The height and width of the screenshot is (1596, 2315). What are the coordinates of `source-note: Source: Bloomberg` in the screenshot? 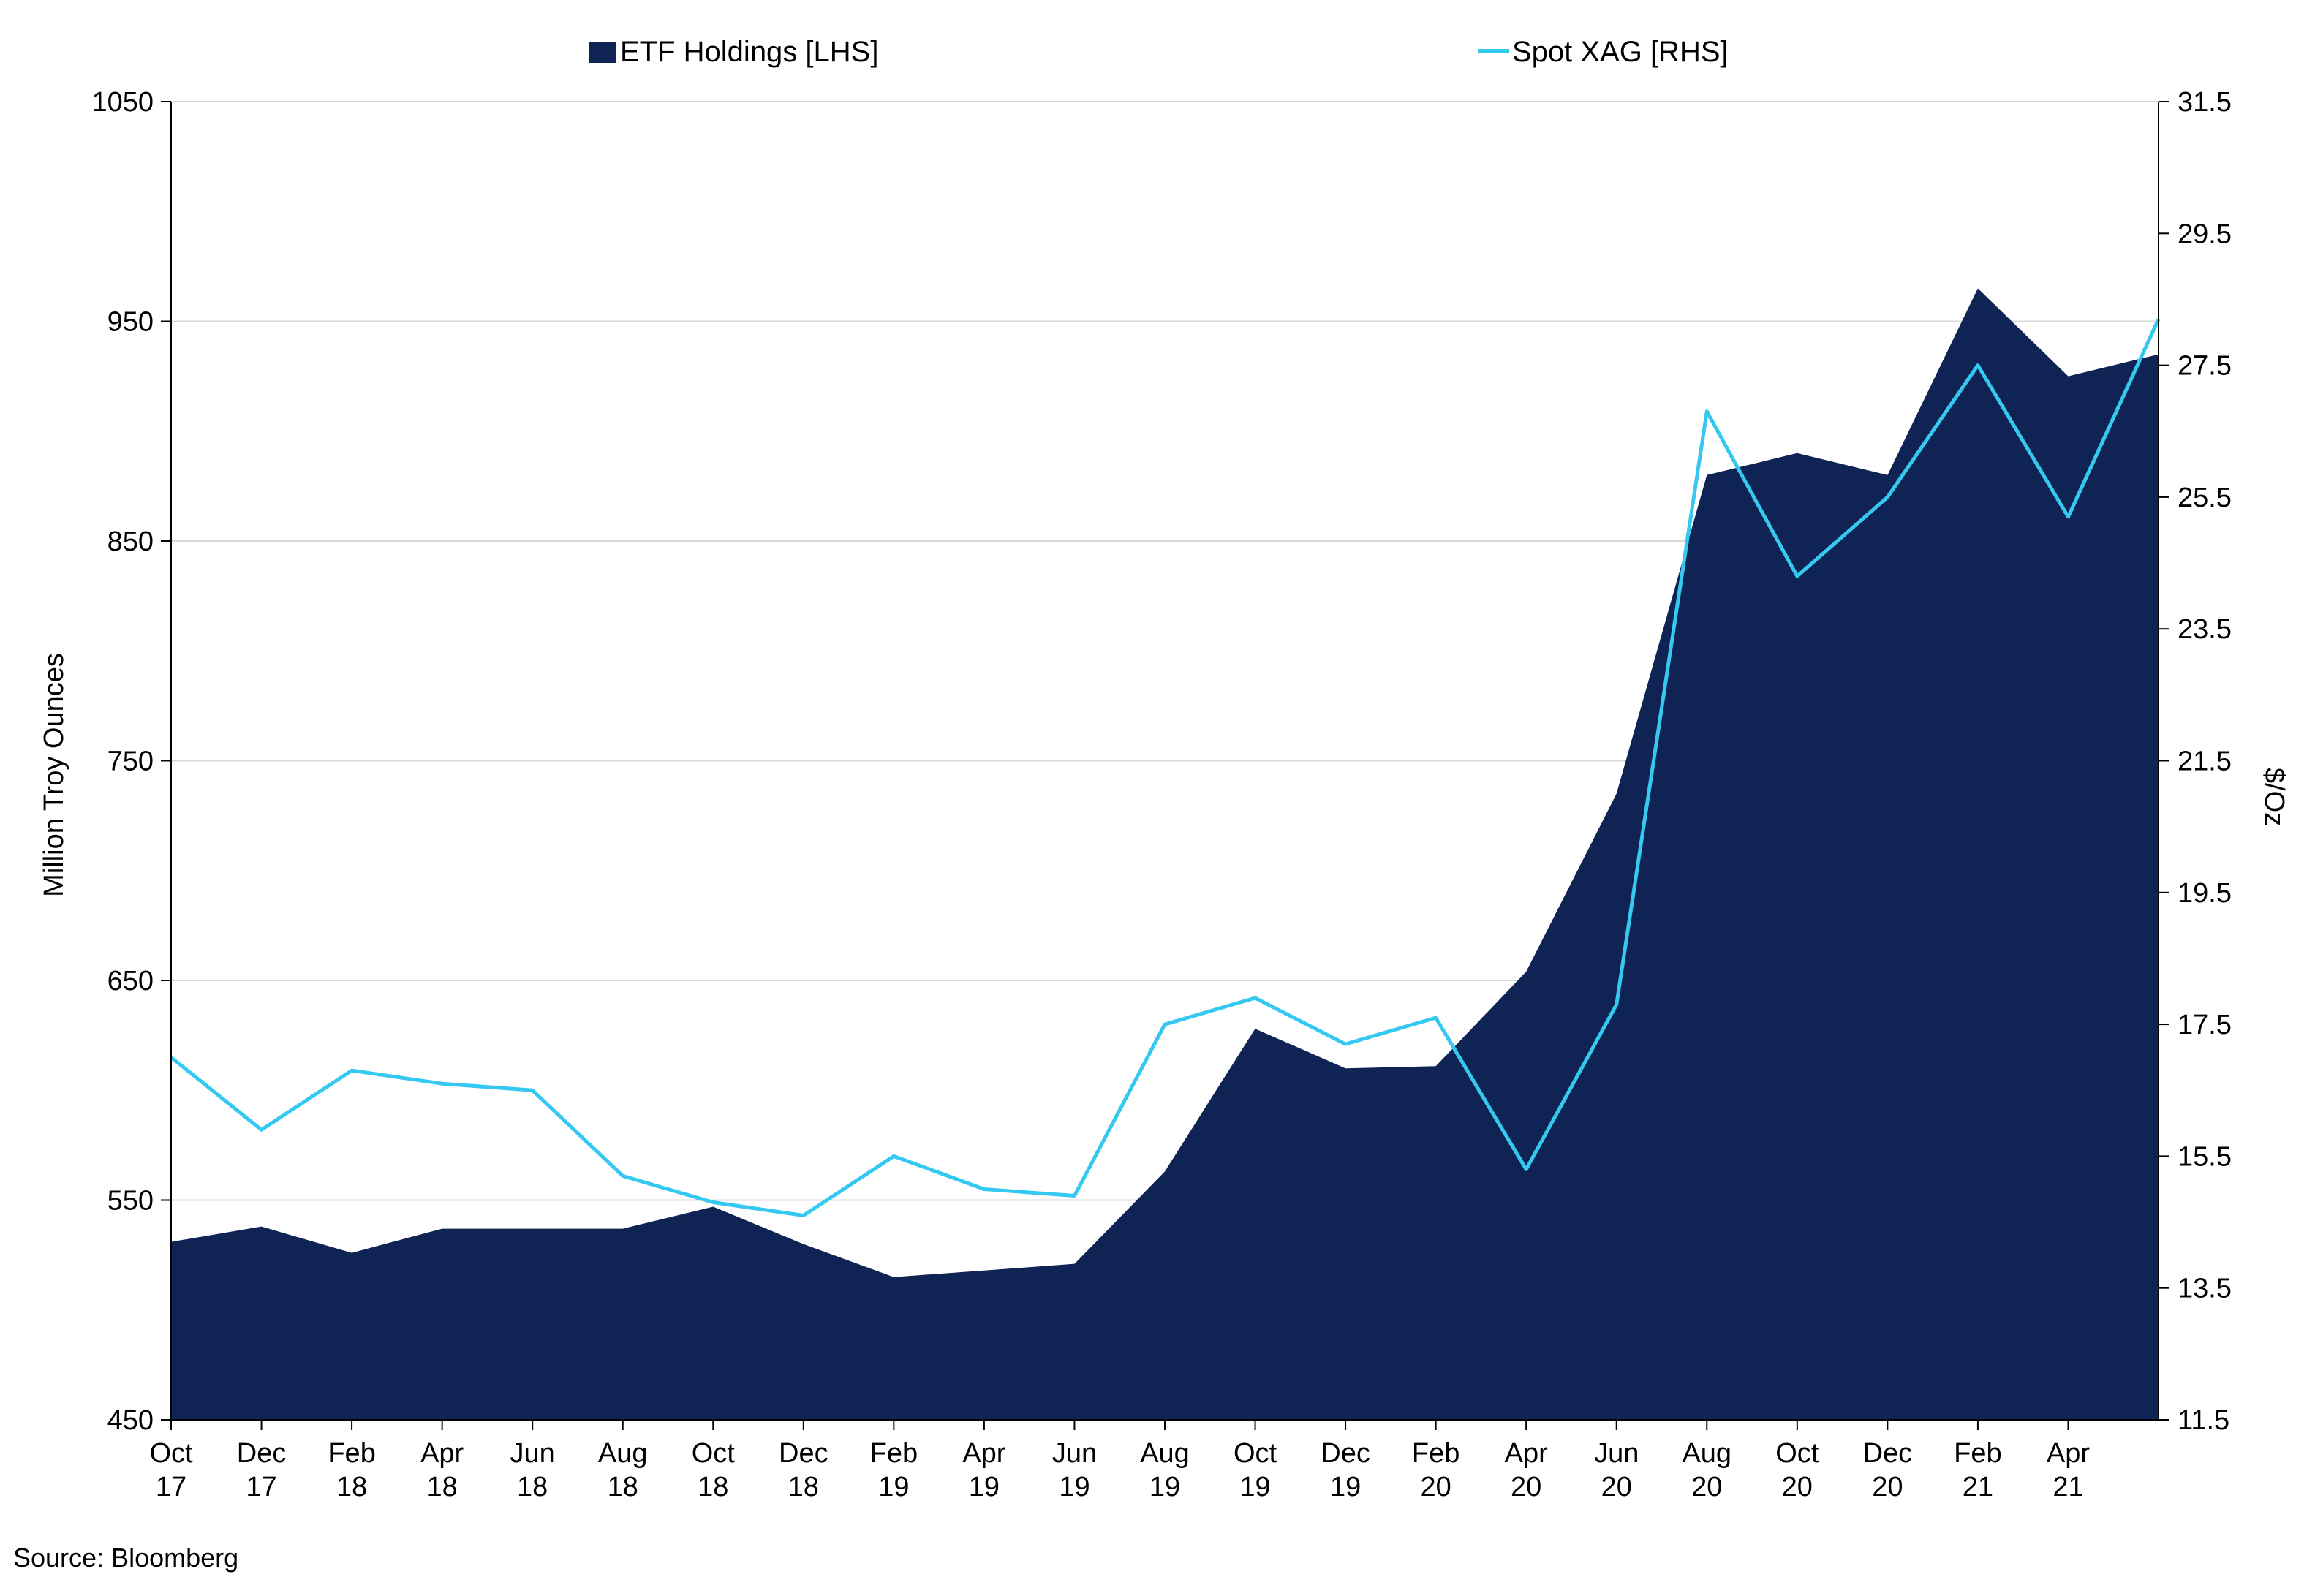 It's located at (126, 1558).